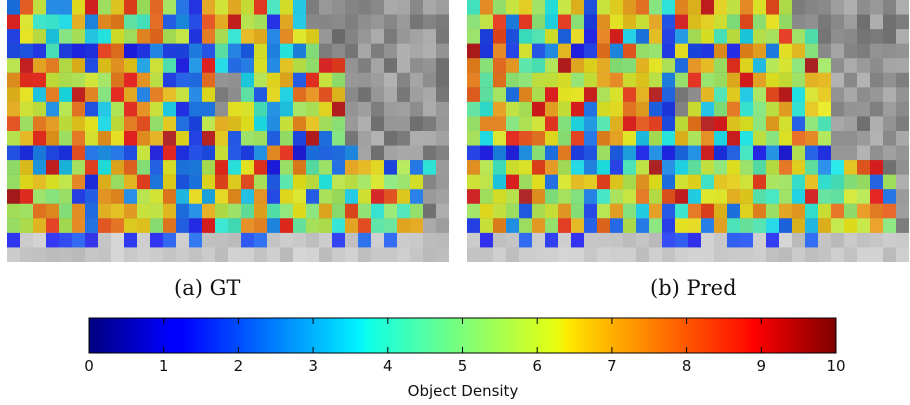 The width and height of the screenshot is (910, 405). What do you see at coordinates (463, 366) in the screenshot?
I see `colorbar-tick-label: 5` at bounding box center [463, 366].